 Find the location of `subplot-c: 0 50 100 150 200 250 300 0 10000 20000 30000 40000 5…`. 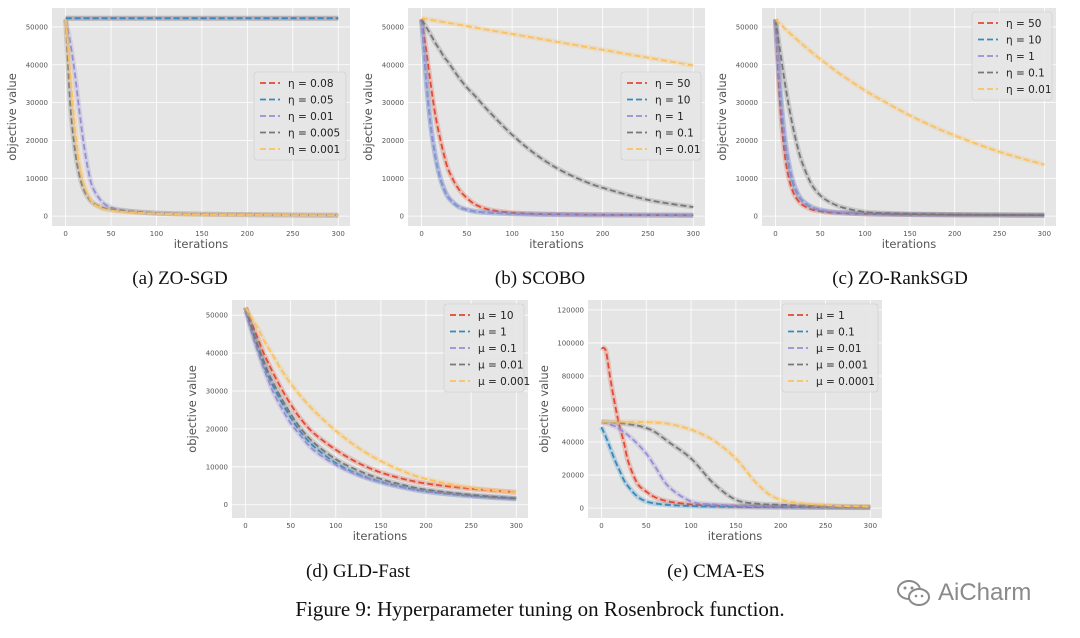

subplot-c: 0 50 100 150 200 250 300 0 10000 20000 30000 40000 5… is located at coordinates (885, 129).